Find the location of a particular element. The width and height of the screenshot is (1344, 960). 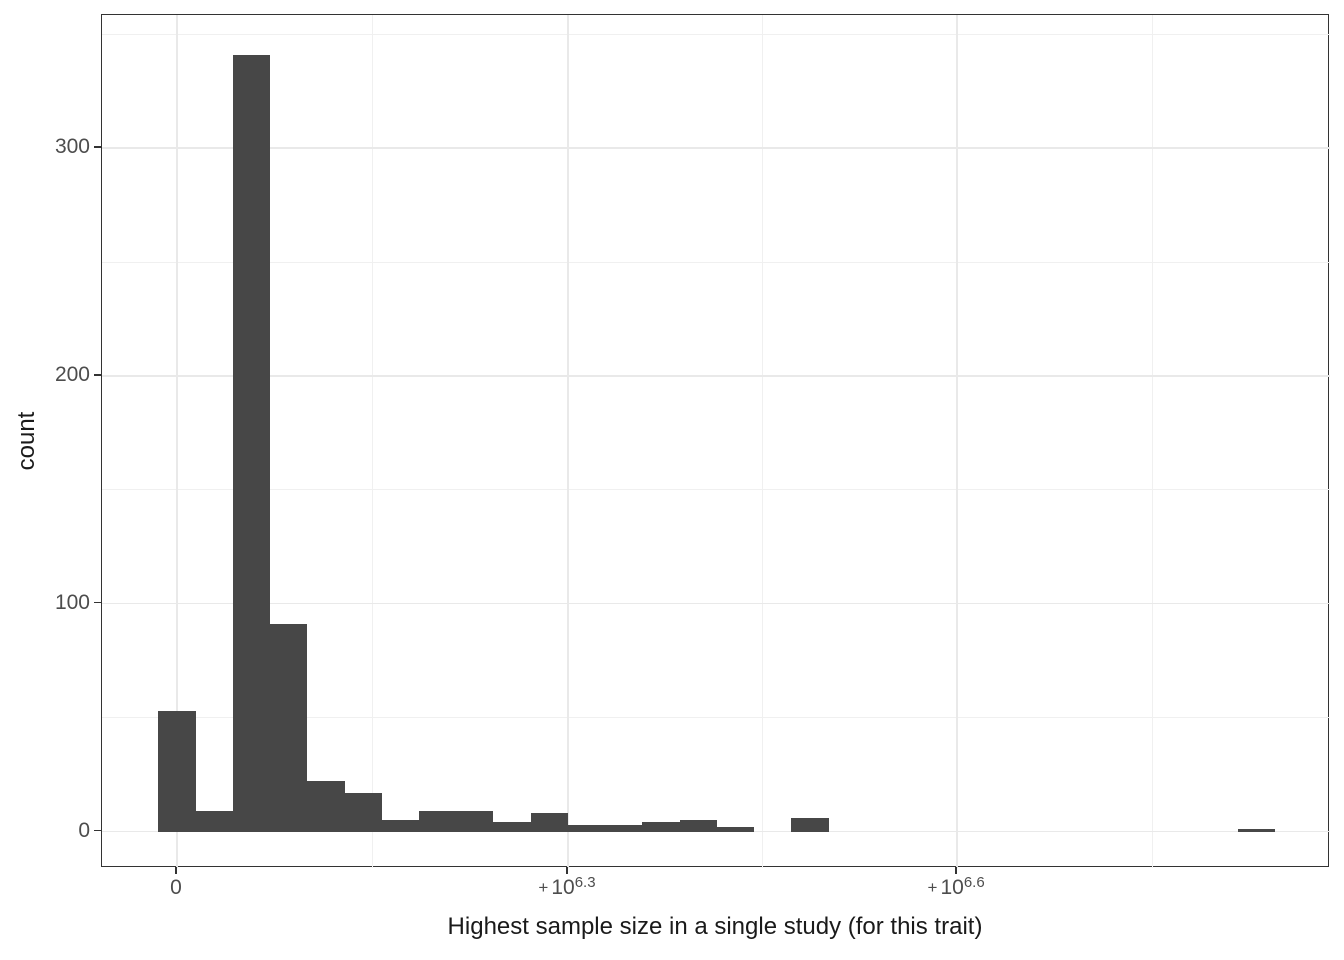

x-axis-tick-label: +106.6 is located at coordinates (956, 887).